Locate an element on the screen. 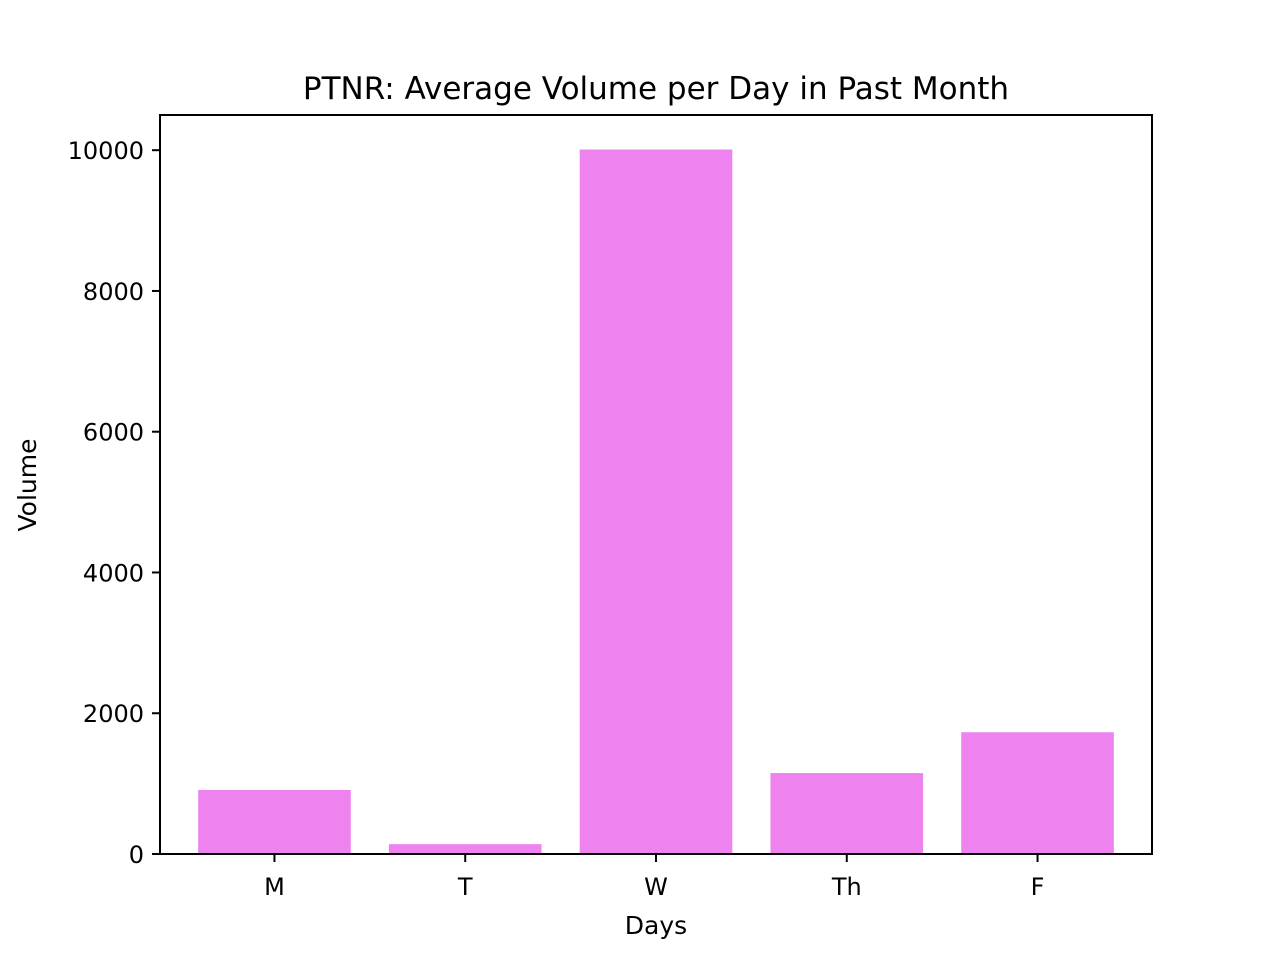 The width and height of the screenshot is (1280, 960). x-axis-label: Days is located at coordinates (656, 925).